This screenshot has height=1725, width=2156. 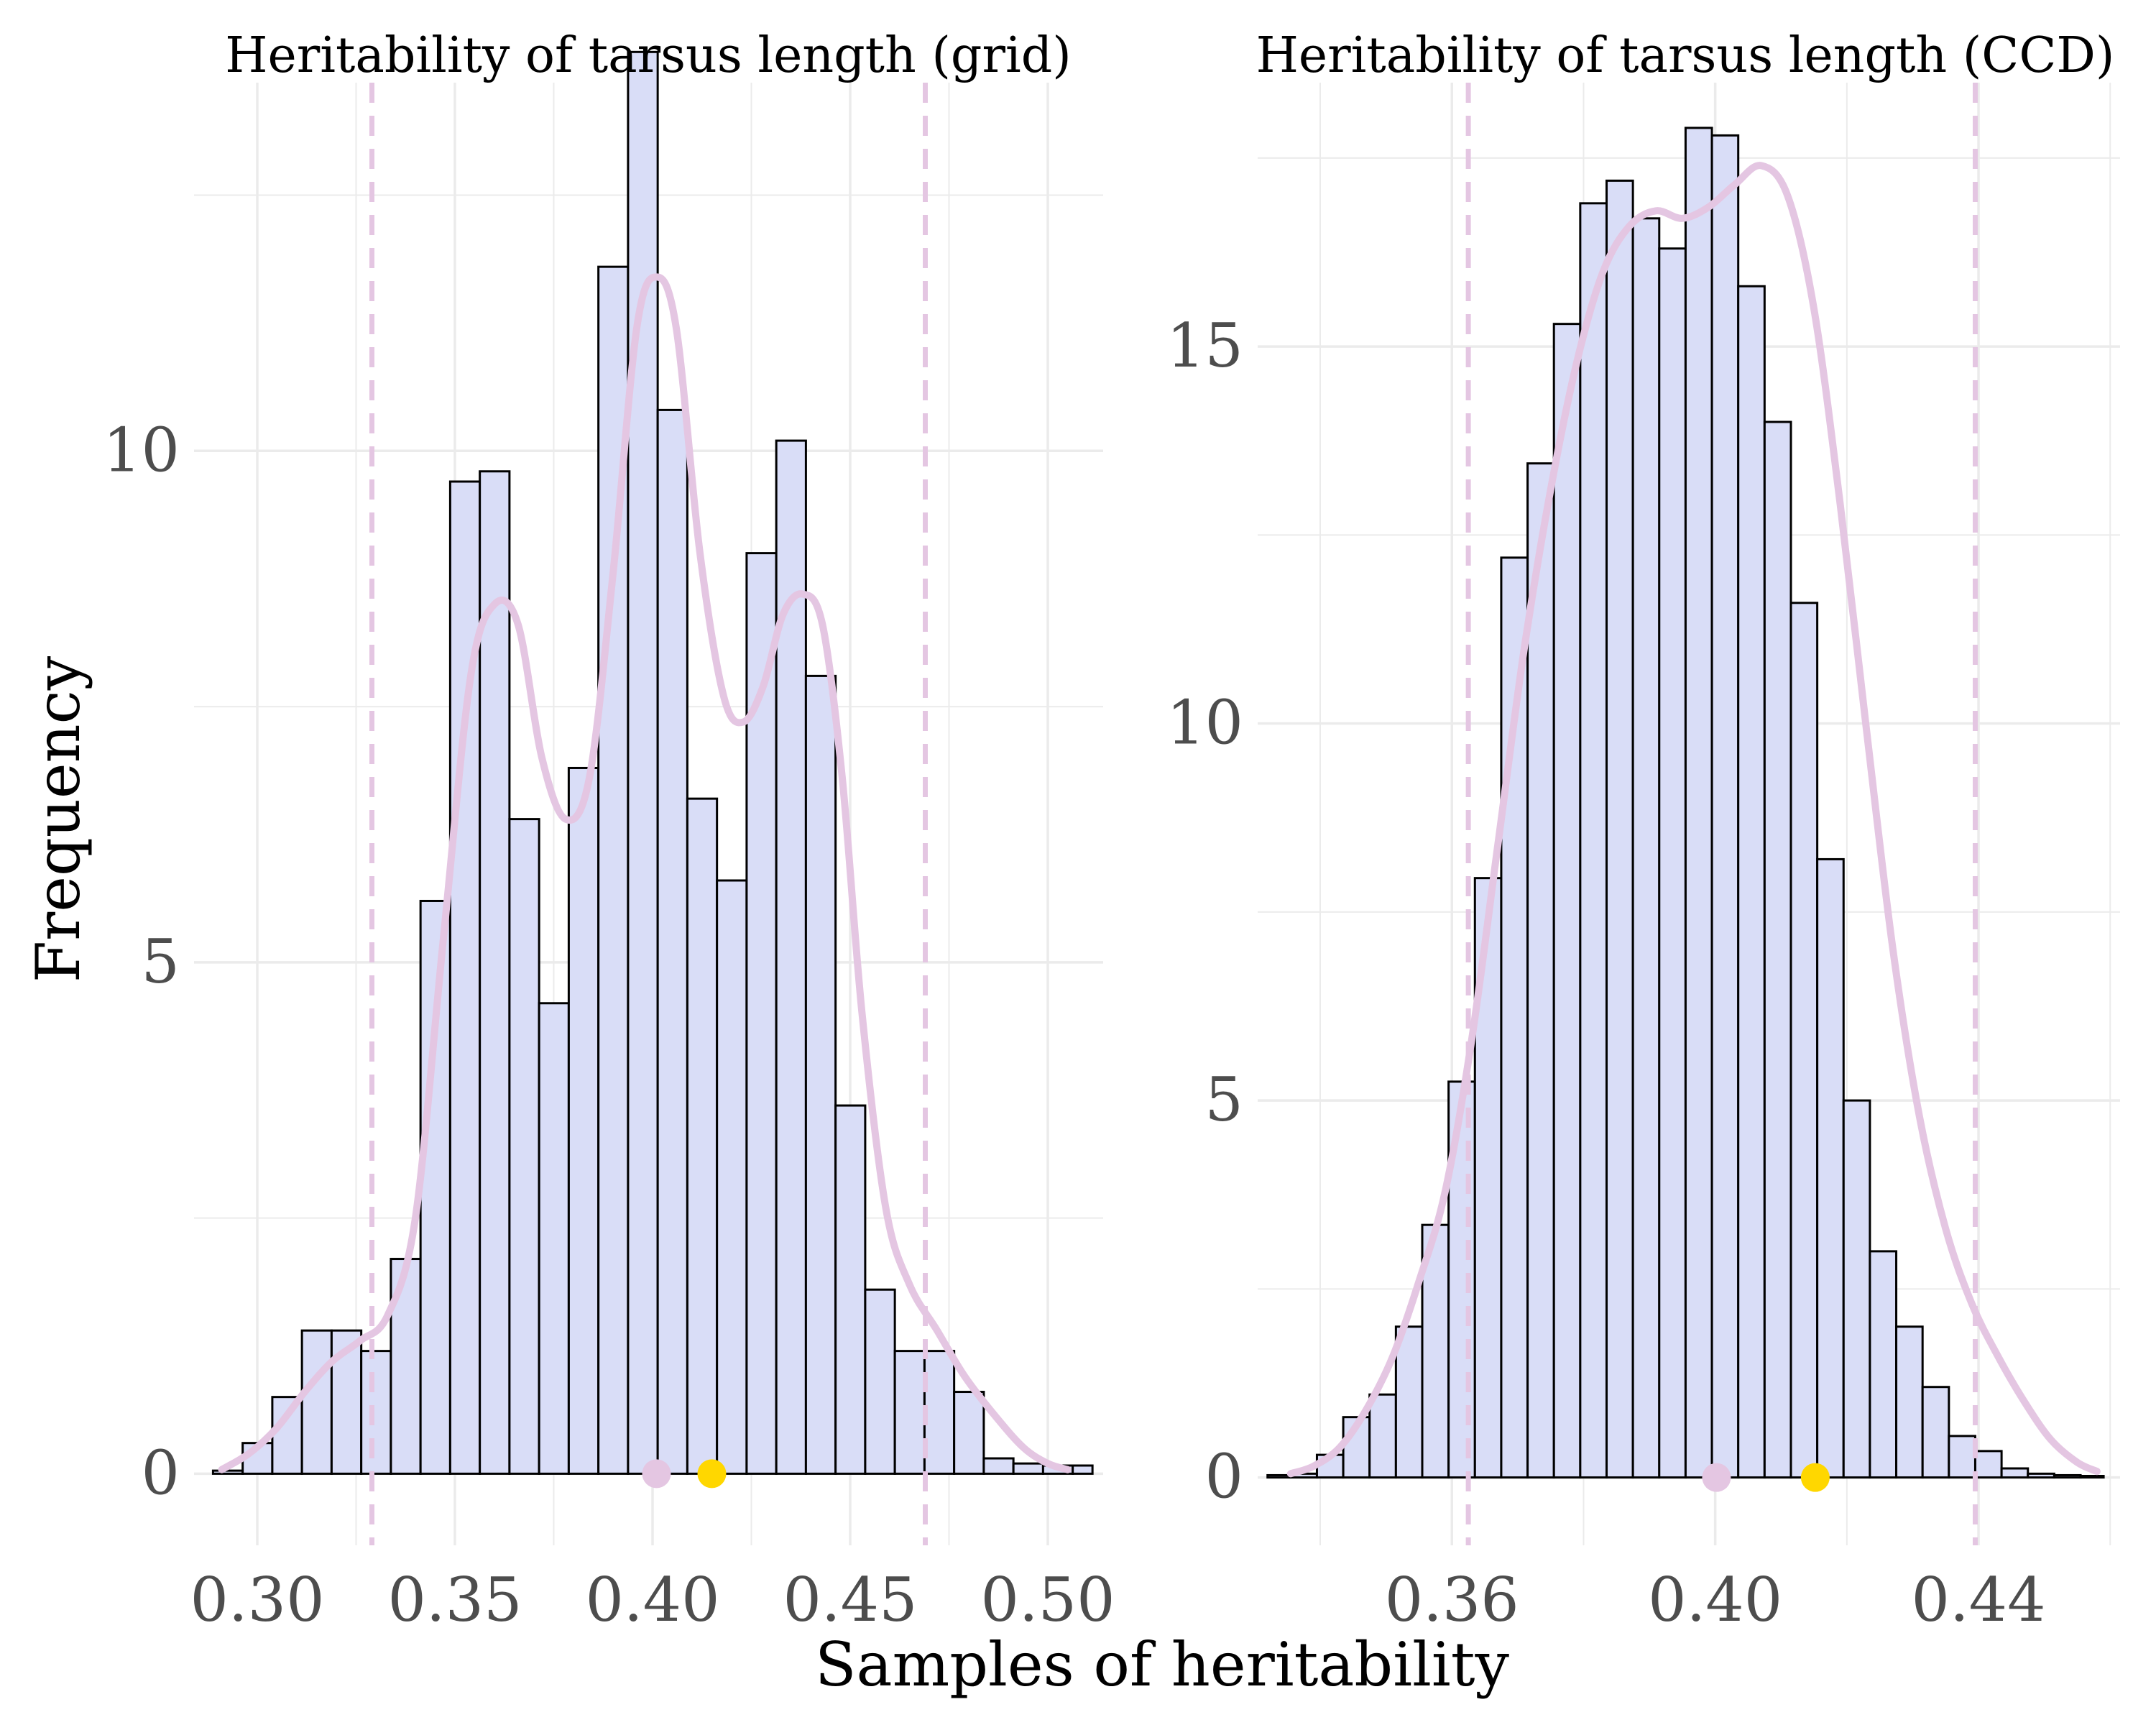 I want to click on x-tick-labels: 0.30 0.35 0.40 0.45 0.50, so click(x=653, y=1600).